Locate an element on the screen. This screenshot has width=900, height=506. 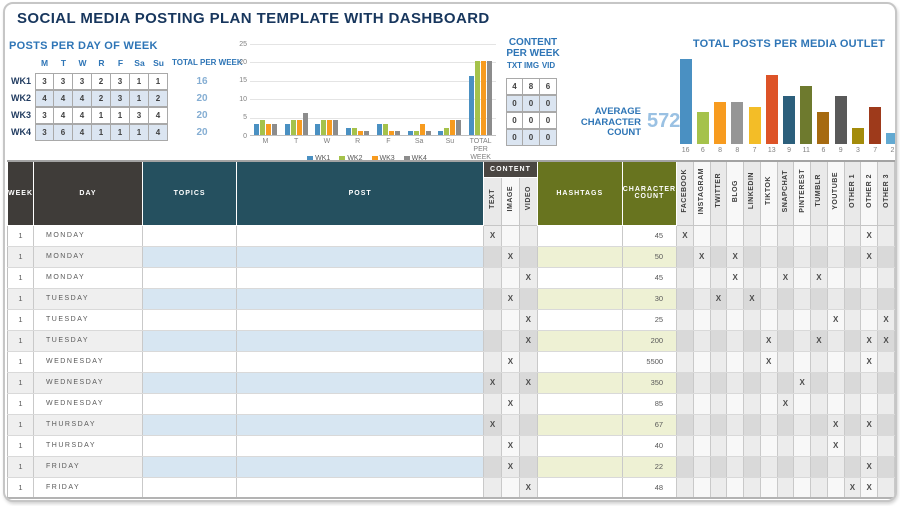
ppd-cell: 6 is located at coordinates (63, 132).